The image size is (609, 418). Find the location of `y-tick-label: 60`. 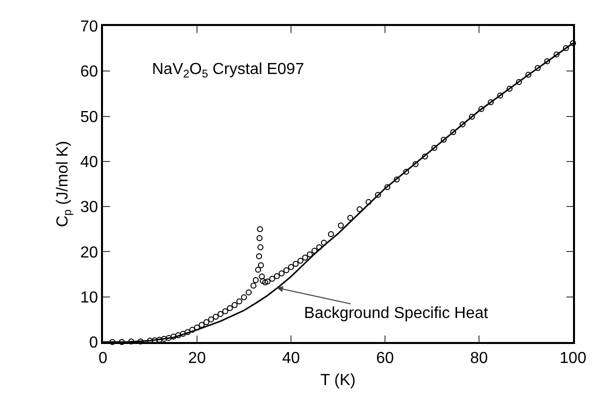

y-tick-label: 60 is located at coordinates (89, 72).